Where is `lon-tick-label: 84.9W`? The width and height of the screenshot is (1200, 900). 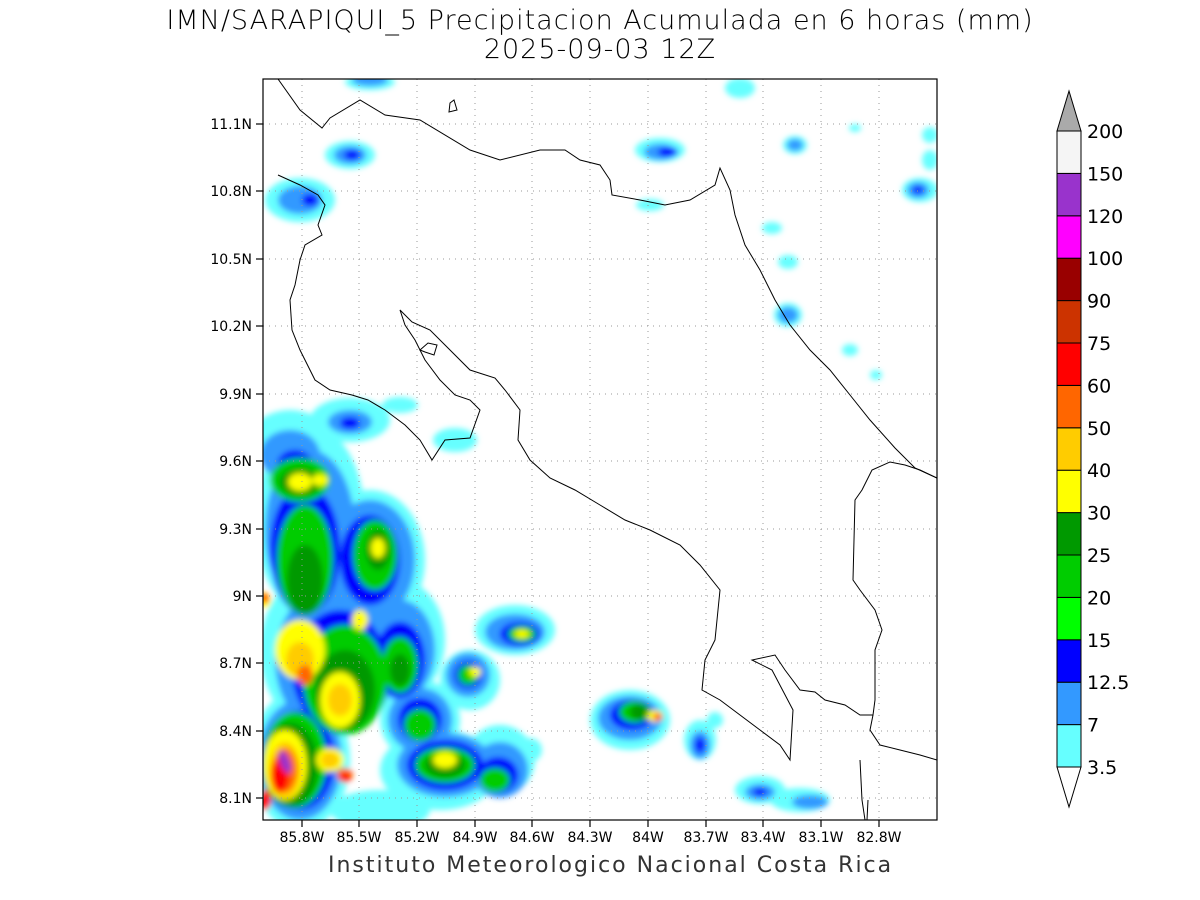 lon-tick-label: 84.9W is located at coordinates (474, 838).